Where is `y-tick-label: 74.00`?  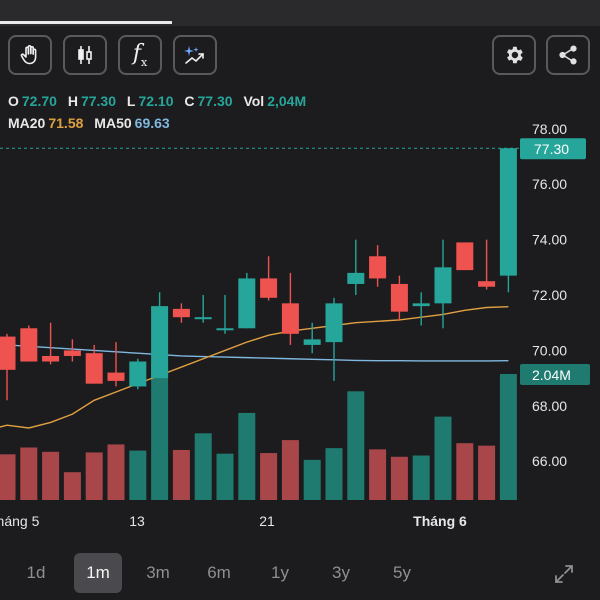 y-tick-label: 74.00 is located at coordinates (549, 240).